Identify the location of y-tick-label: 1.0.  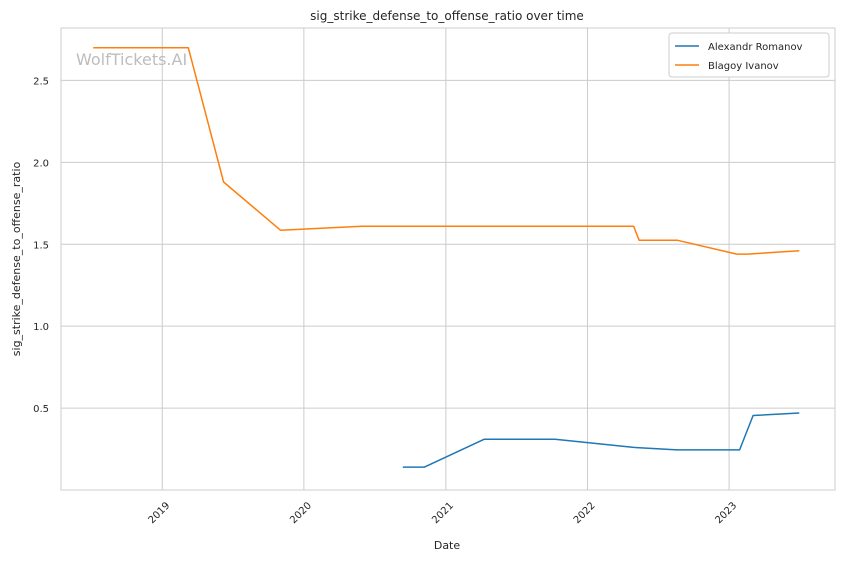
(41, 327).